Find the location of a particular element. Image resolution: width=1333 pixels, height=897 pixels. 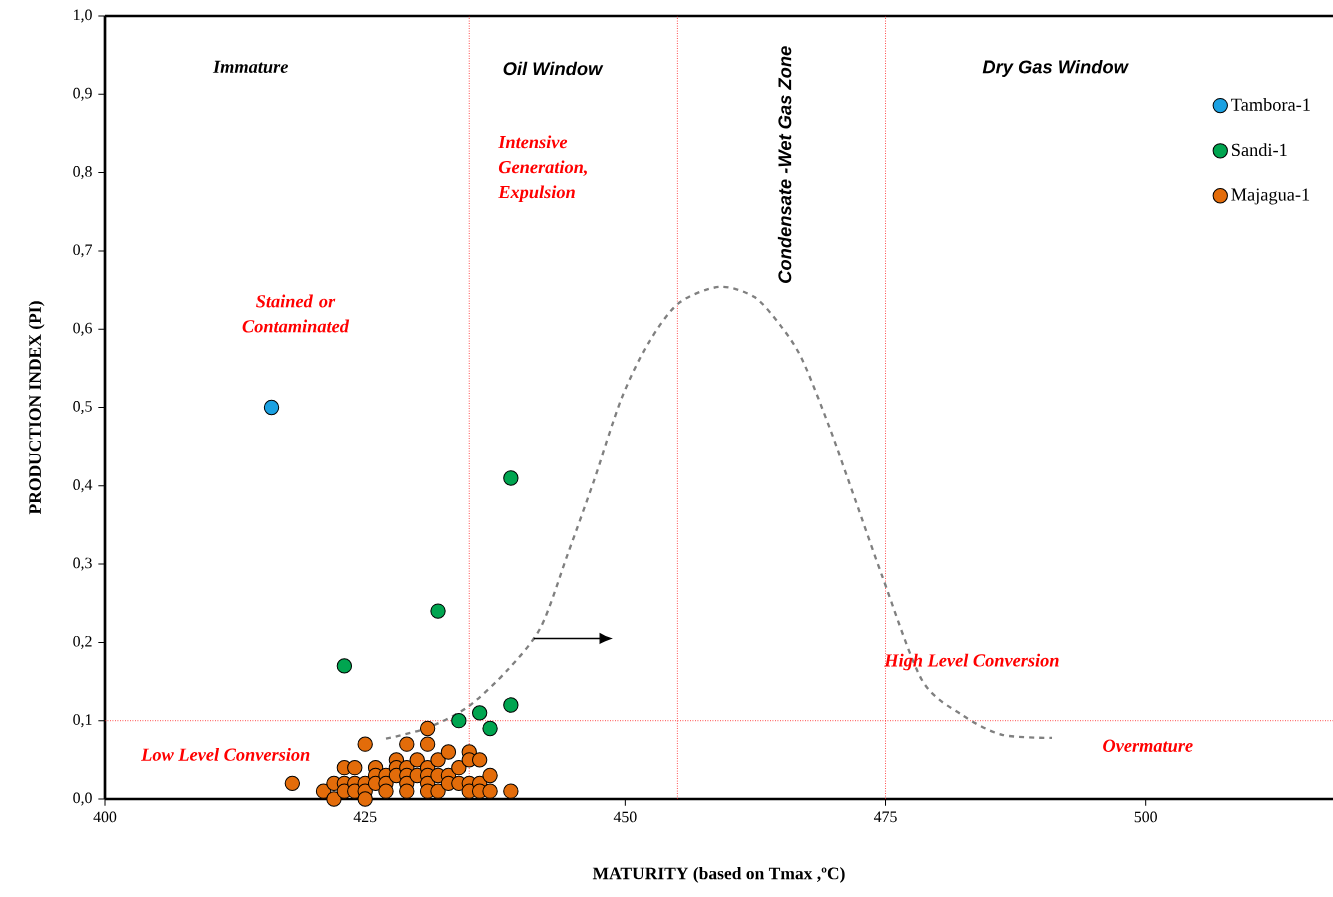

y-axis-title: PRODUCTION INDEX (PI) is located at coordinates (36, 408).